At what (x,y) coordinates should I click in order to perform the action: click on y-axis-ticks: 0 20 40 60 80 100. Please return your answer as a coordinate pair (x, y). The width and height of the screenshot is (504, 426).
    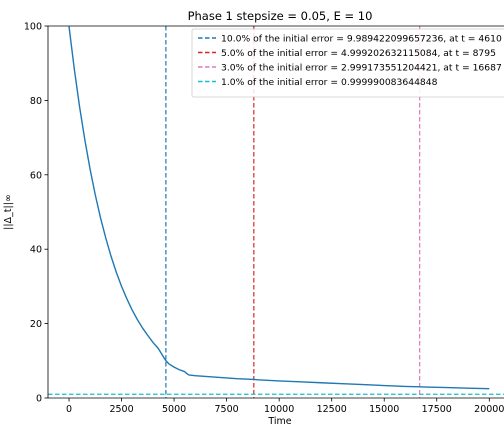
    Looking at the image, I should click on (36, 213).